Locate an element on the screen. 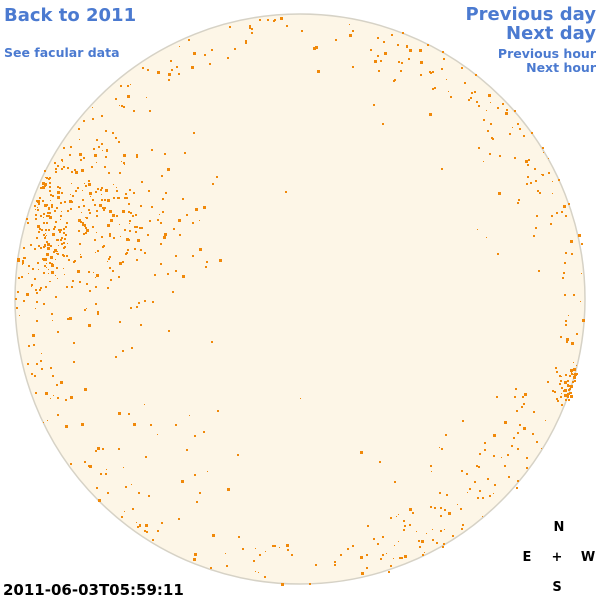  hour-nav: Previous hour Next hour is located at coordinates (547, 61).